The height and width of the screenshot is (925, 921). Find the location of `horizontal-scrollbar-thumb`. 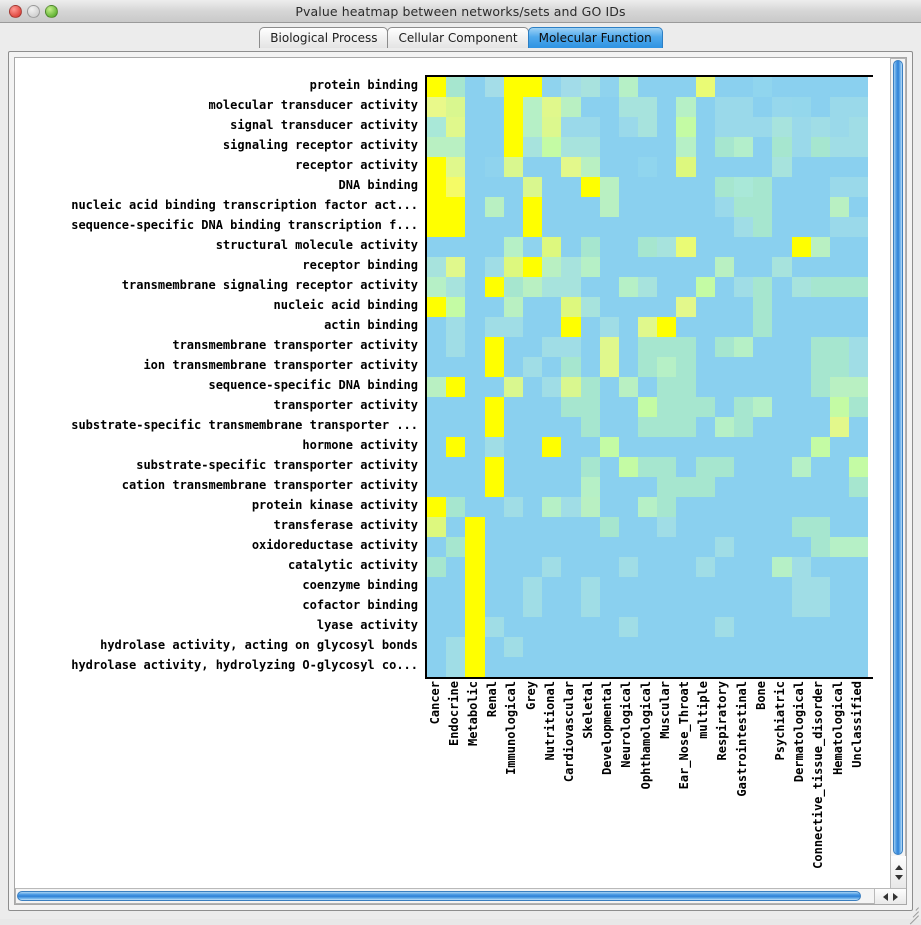

horizontal-scrollbar-thumb is located at coordinates (439, 896).